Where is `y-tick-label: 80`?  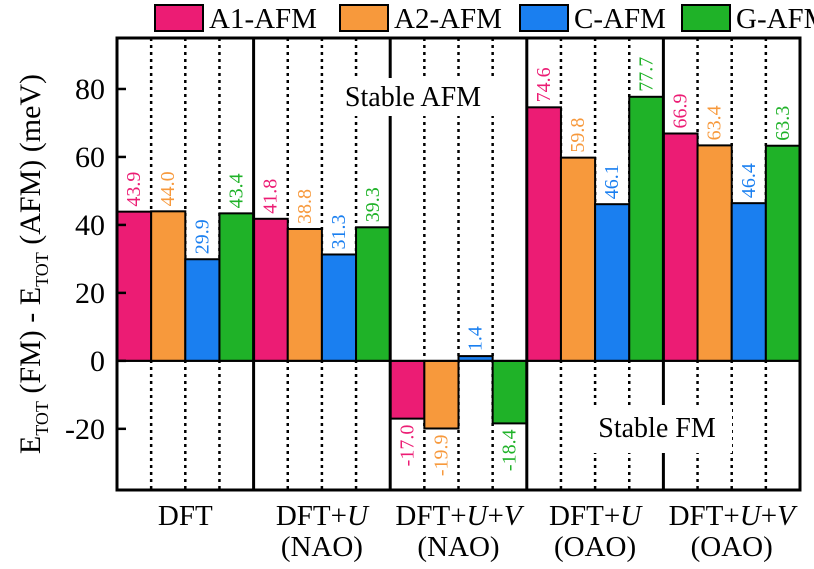
y-tick-label: 80 is located at coordinates (90, 89).